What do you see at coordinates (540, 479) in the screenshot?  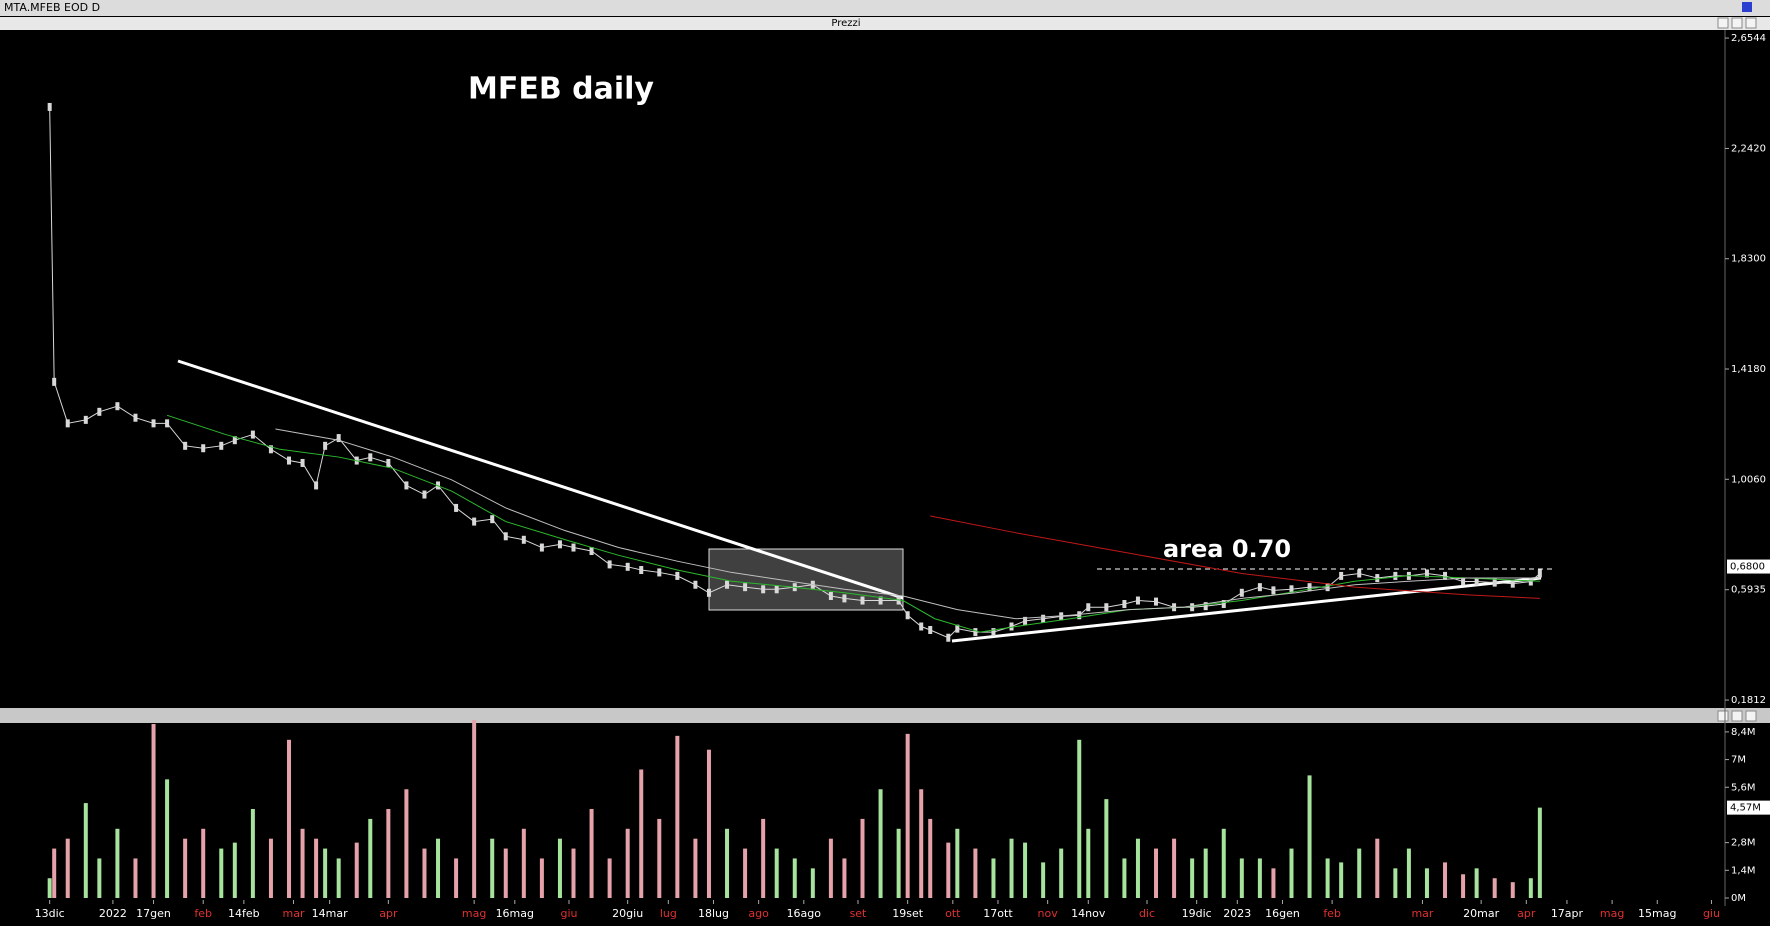 I see `trend-line` at bounding box center [540, 479].